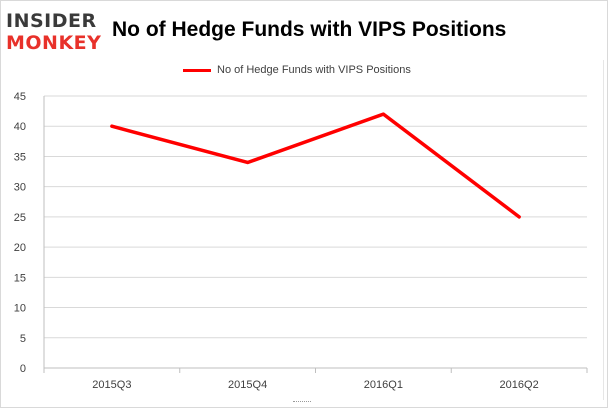 The width and height of the screenshot is (608, 408). Describe the element at coordinates (20, 233) in the screenshot. I see `y-tick-labels: 0 5 10 15 20 25 30 35 40 45` at that location.